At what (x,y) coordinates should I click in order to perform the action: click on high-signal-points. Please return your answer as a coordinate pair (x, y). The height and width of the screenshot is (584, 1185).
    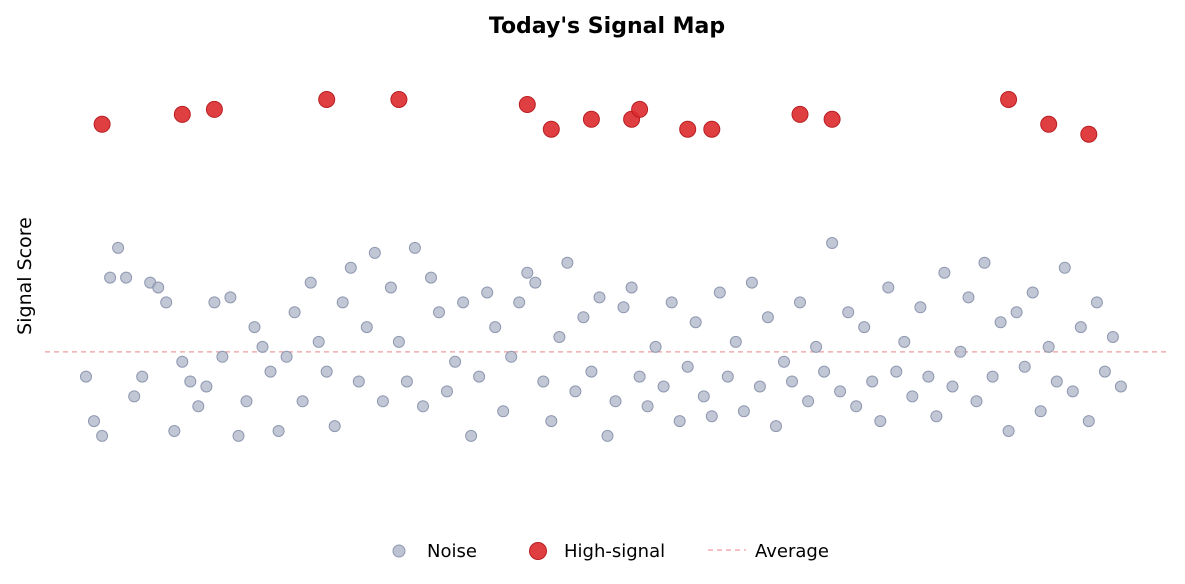
    Looking at the image, I should click on (595, 117).